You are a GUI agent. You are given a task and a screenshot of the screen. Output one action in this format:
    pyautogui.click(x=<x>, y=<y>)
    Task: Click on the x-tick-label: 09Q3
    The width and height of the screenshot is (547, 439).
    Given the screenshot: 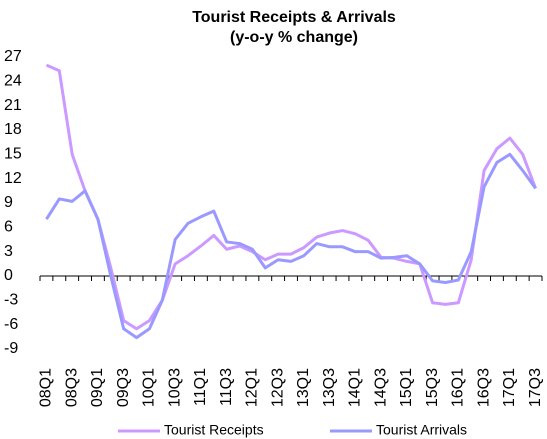 What is the action you would take?
    pyautogui.click(x=123, y=387)
    